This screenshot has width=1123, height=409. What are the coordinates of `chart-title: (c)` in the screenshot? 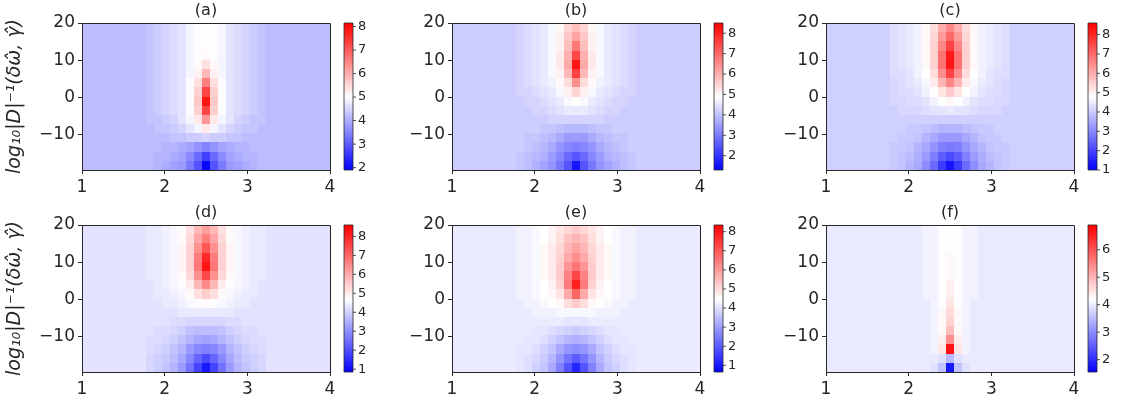 It's located at (950, 10).